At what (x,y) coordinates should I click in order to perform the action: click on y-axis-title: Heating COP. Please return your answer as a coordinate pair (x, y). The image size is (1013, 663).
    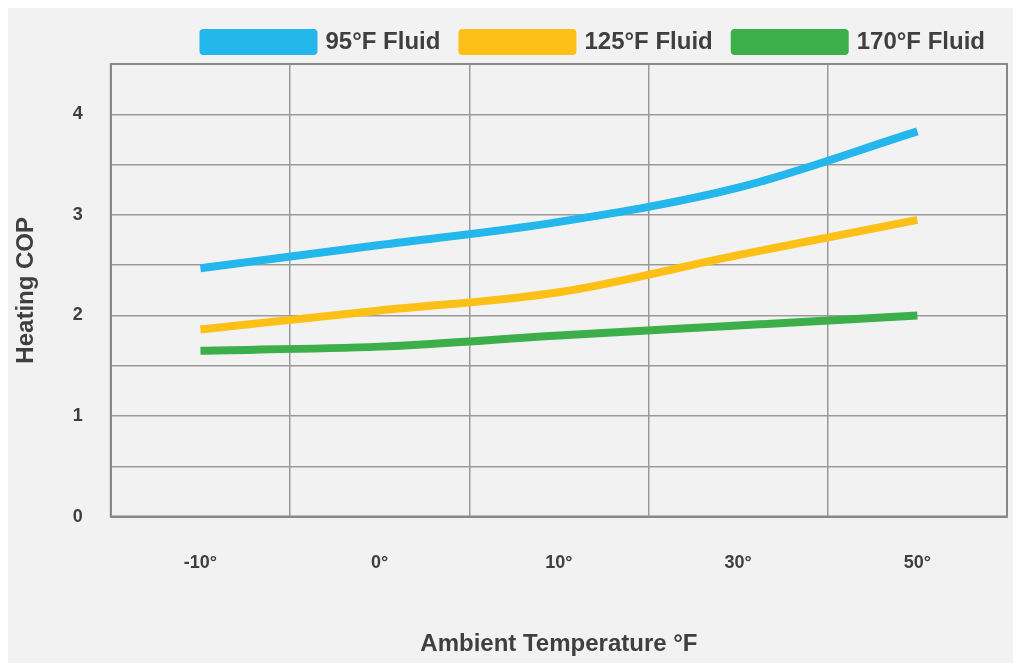
    Looking at the image, I should click on (25, 290).